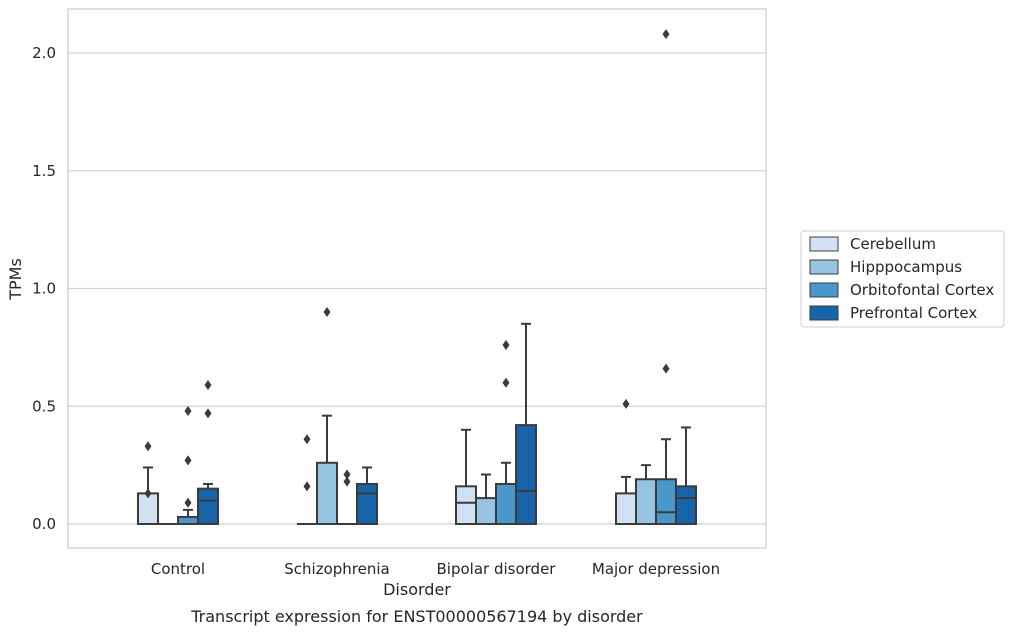  Describe the element at coordinates (497, 569) in the screenshot. I see `x-tick-label: Bipolar disorder` at that location.